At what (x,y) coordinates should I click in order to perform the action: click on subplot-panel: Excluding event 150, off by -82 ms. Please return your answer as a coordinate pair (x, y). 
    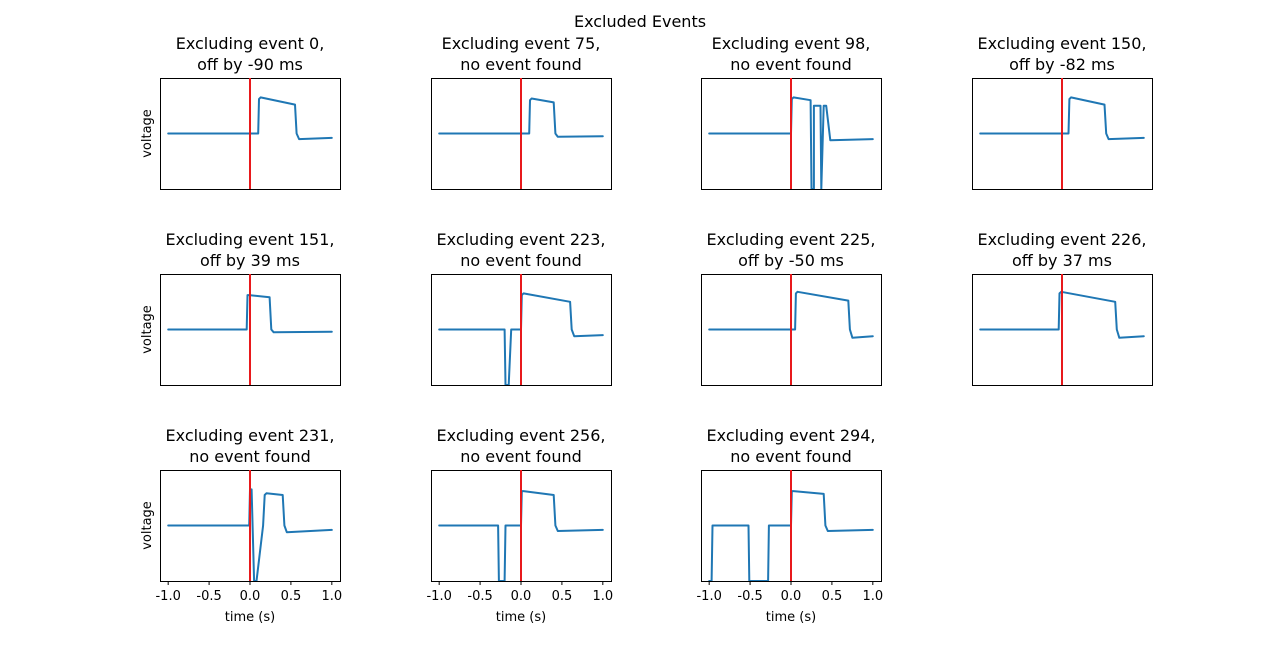
    Looking at the image, I should click on (1062, 112).